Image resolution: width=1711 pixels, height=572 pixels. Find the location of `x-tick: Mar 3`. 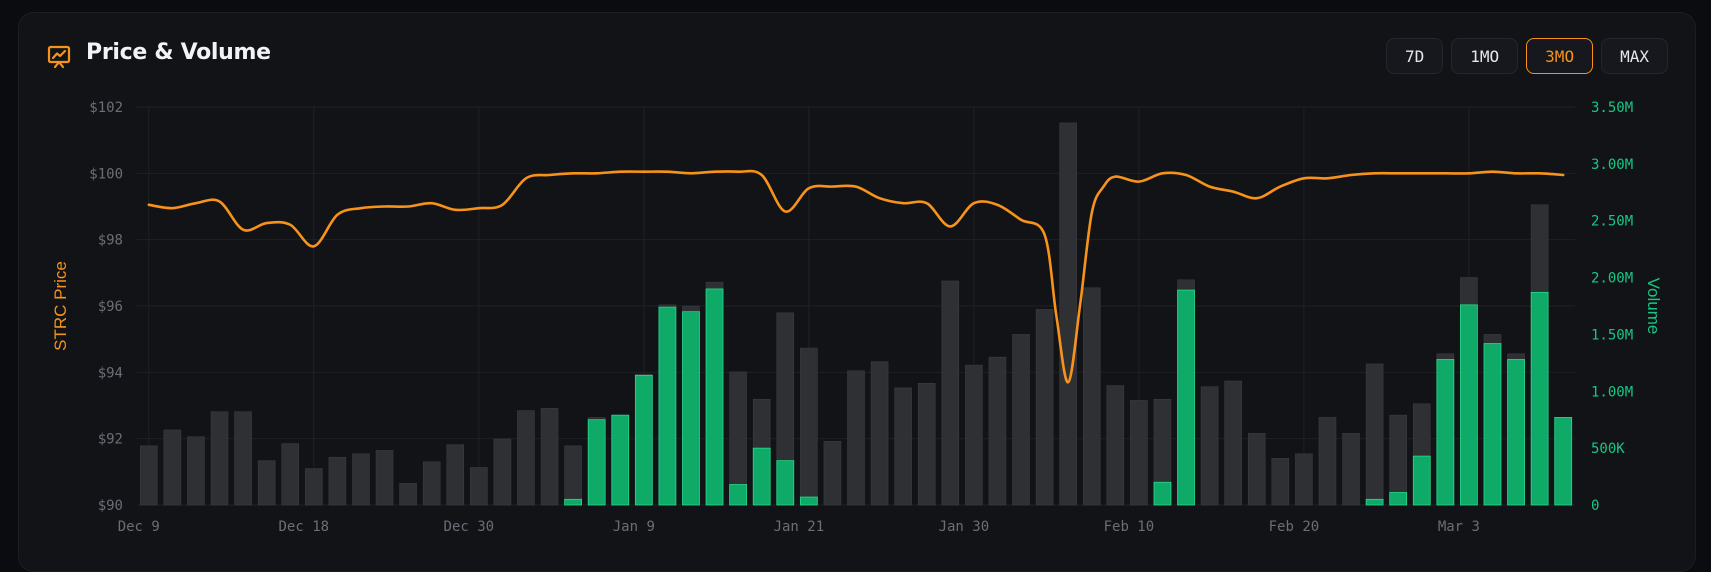

x-tick: Mar 3 is located at coordinates (1459, 527).